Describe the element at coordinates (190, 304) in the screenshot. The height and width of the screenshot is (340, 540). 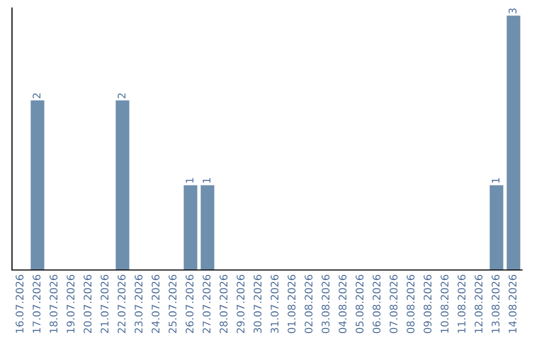
I see `x-tick-label: 26.07.2026` at that location.